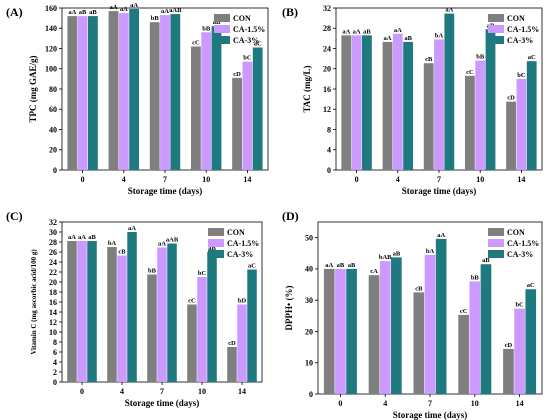  I want to click on y-tick-label: 12, so click(327, 109).